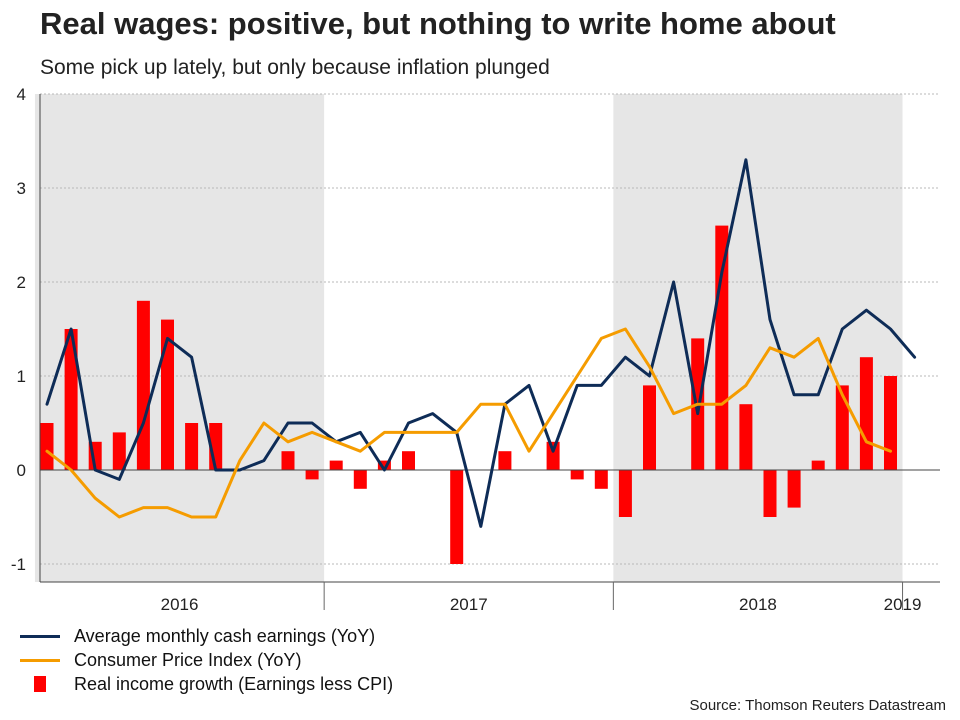 The width and height of the screenshot is (960, 720). What do you see at coordinates (40, 660) in the screenshot?
I see `legend-swatch-cpi` at bounding box center [40, 660].